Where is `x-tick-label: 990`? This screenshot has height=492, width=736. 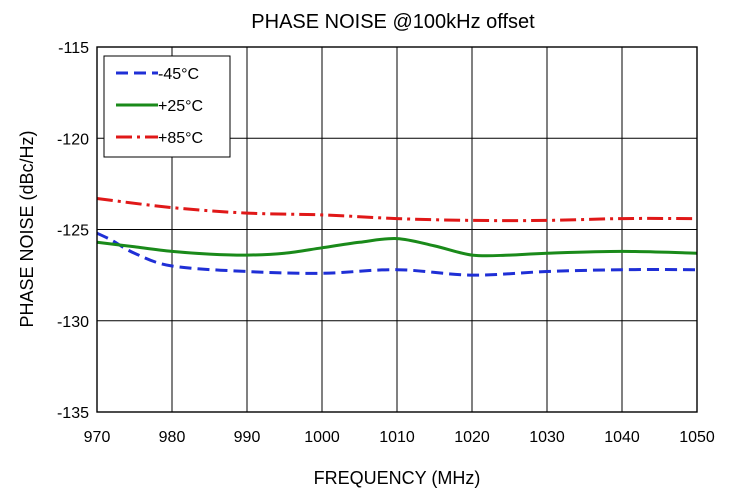
x-tick-label: 990 is located at coordinates (247, 437).